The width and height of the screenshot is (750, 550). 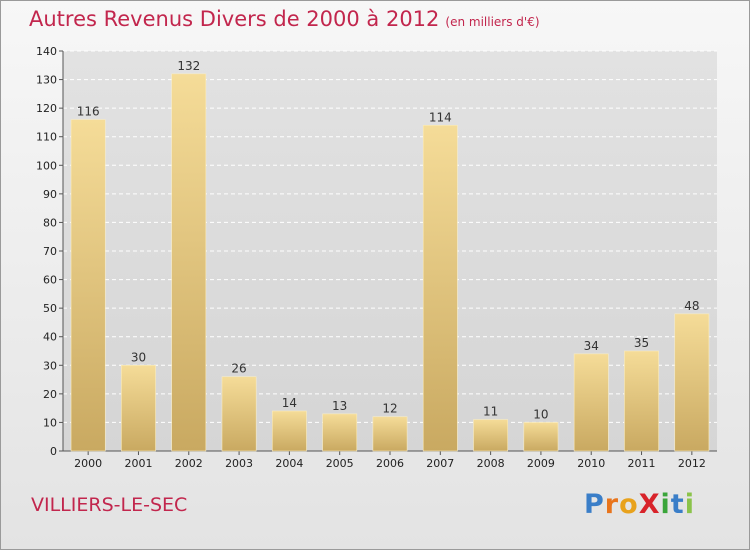 I want to click on bar-2005, so click(x=340, y=432).